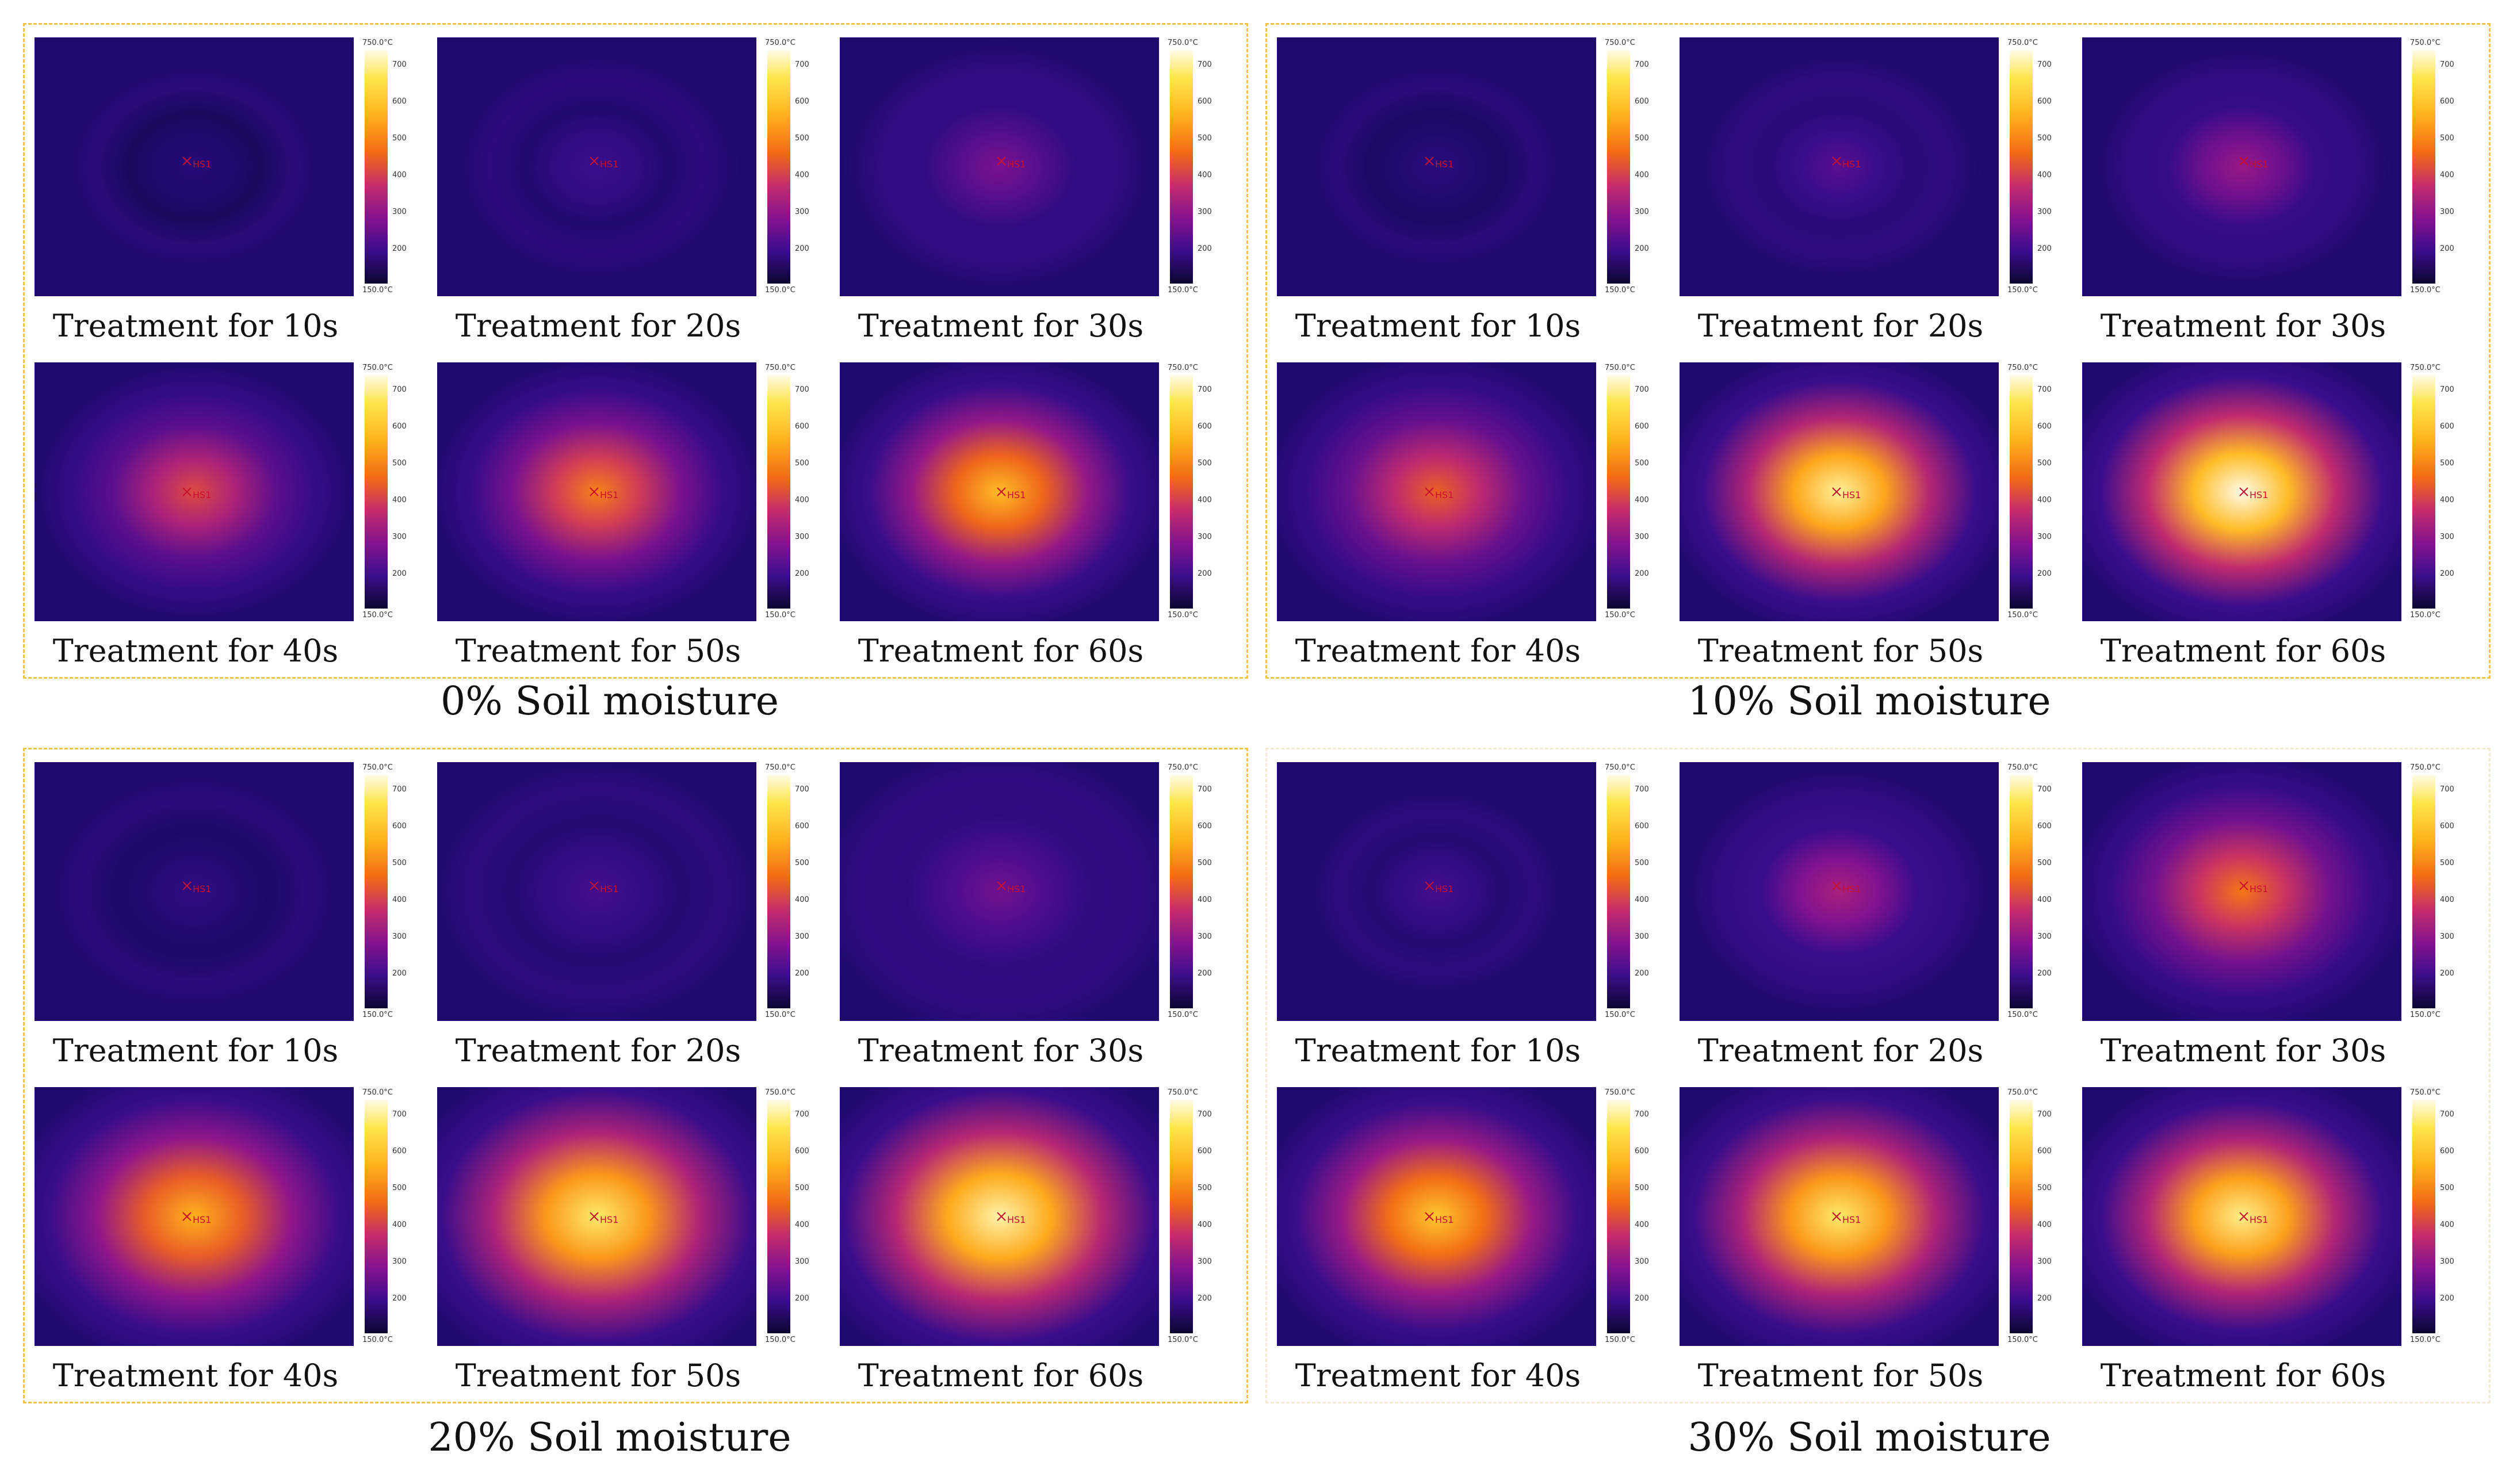 Image resolution: width=2517 pixels, height=1484 pixels. I want to click on group-title: 0% Soil moisture, so click(610, 701).